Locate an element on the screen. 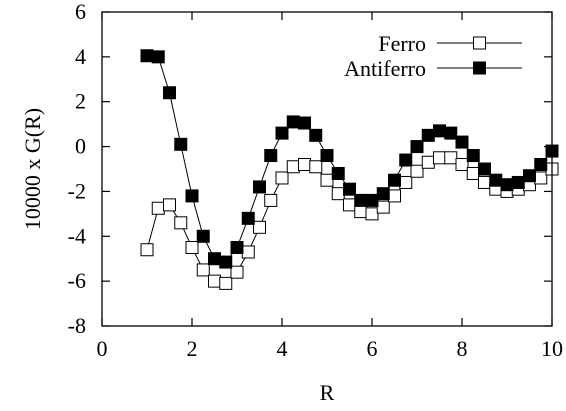 Image resolution: width=566 pixels, height=411 pixels. x-tick-label: 2 is located at coordinates (192, 348).